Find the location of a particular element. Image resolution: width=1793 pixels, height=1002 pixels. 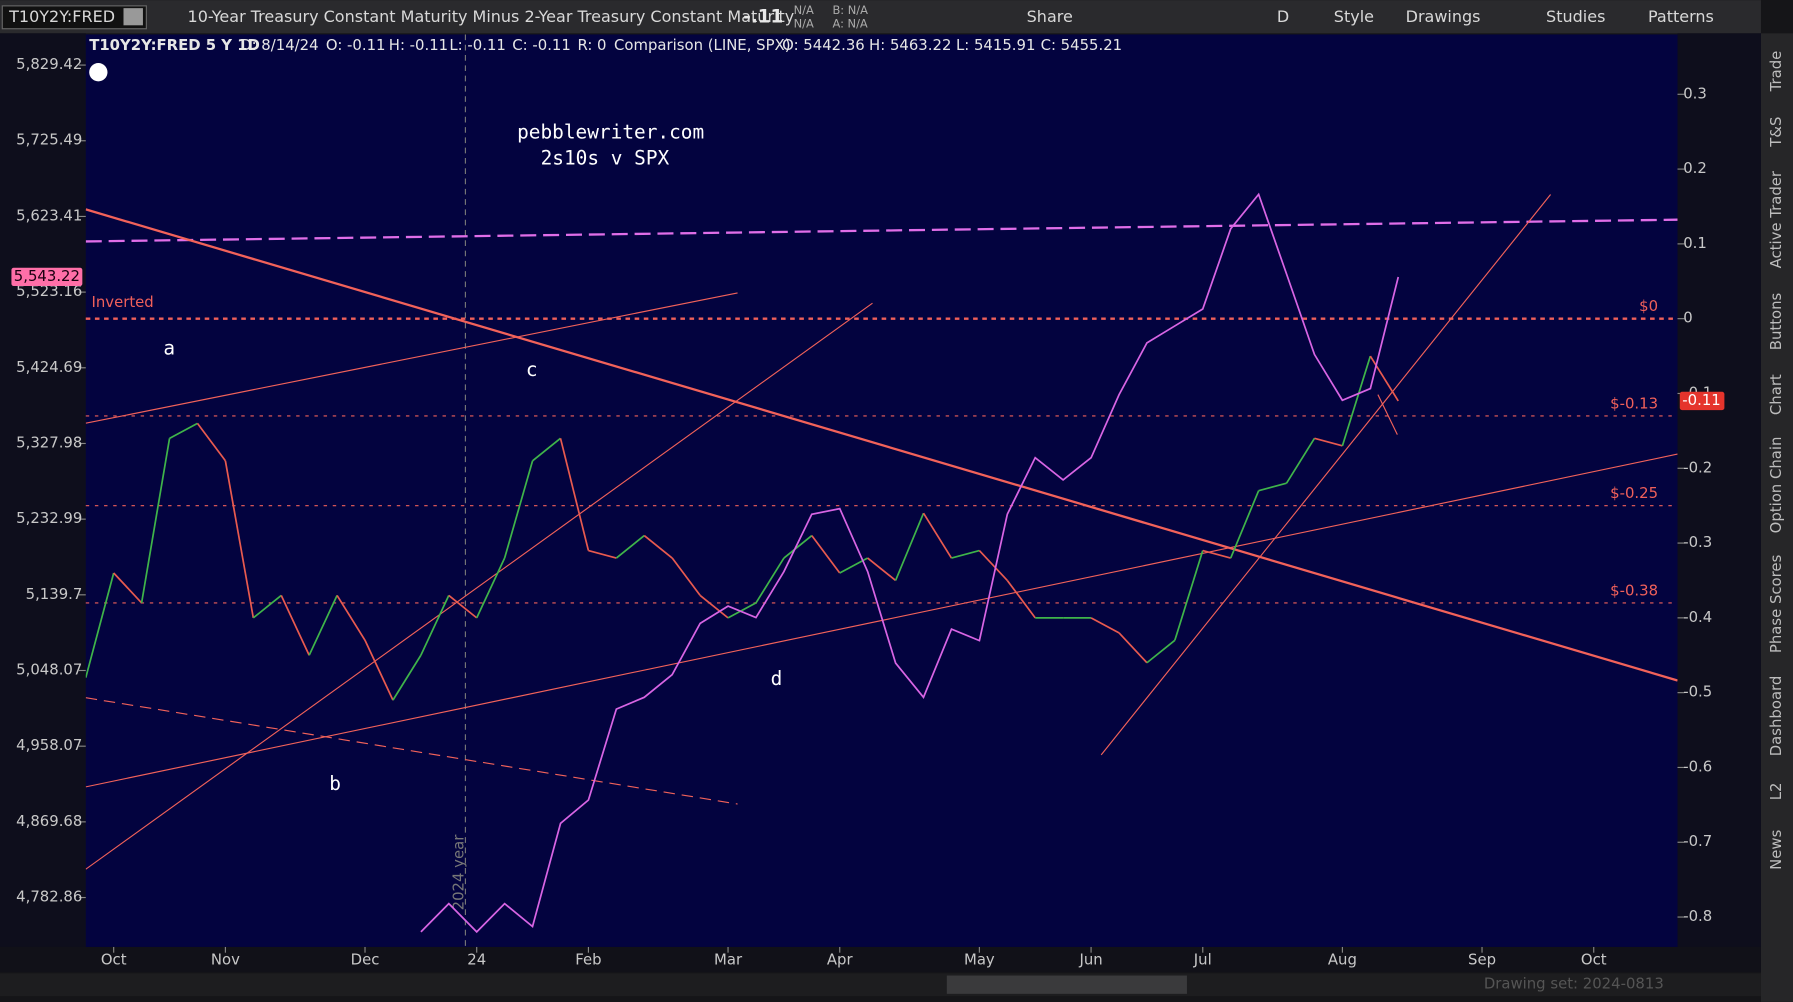

price-level-label: $0 is located at coordinates (1648, 306).